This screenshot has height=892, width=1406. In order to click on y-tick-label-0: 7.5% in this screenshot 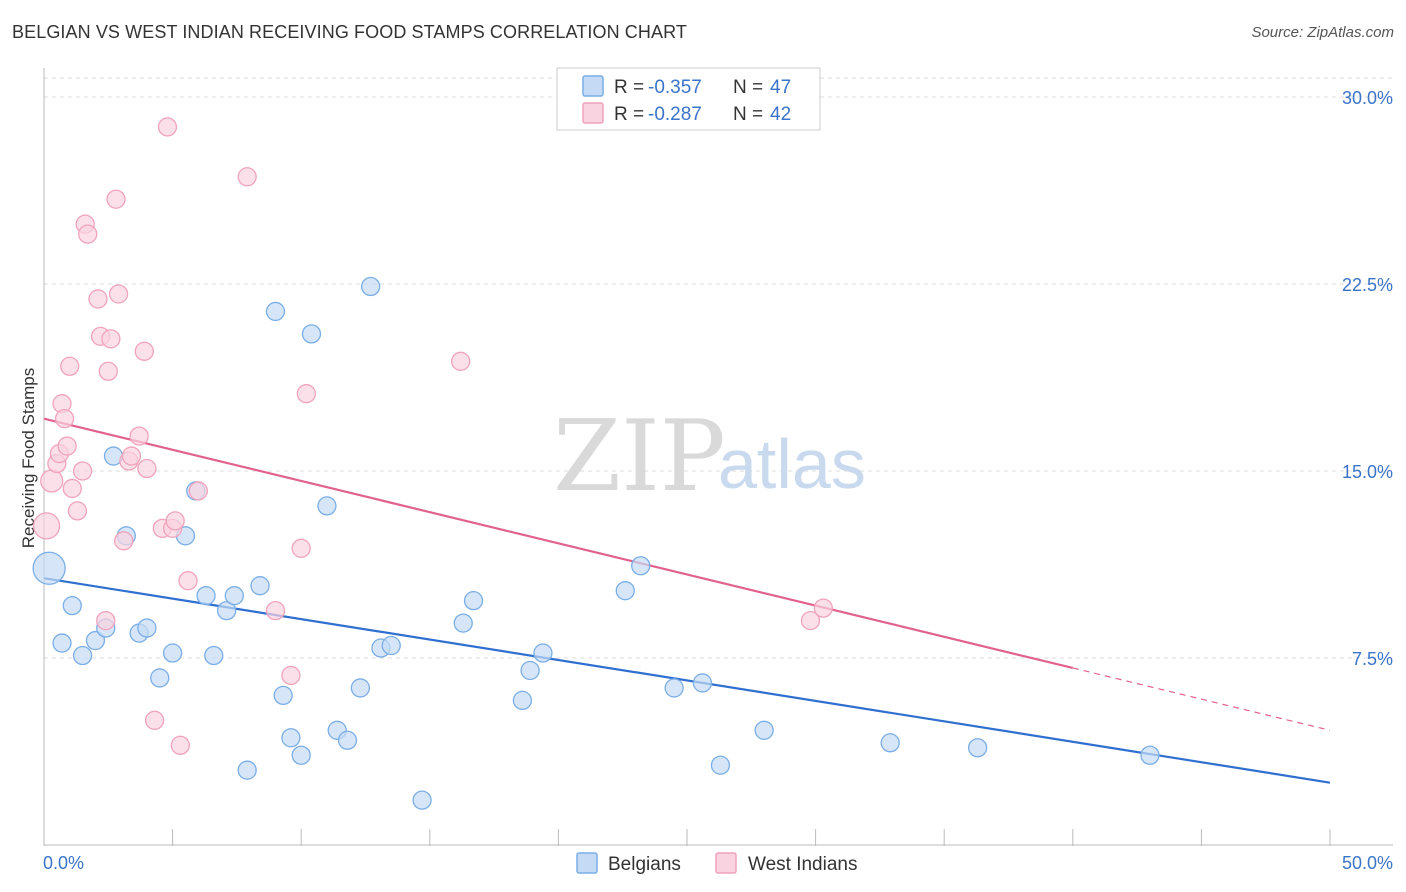, I will do `click(1372, 659)`.